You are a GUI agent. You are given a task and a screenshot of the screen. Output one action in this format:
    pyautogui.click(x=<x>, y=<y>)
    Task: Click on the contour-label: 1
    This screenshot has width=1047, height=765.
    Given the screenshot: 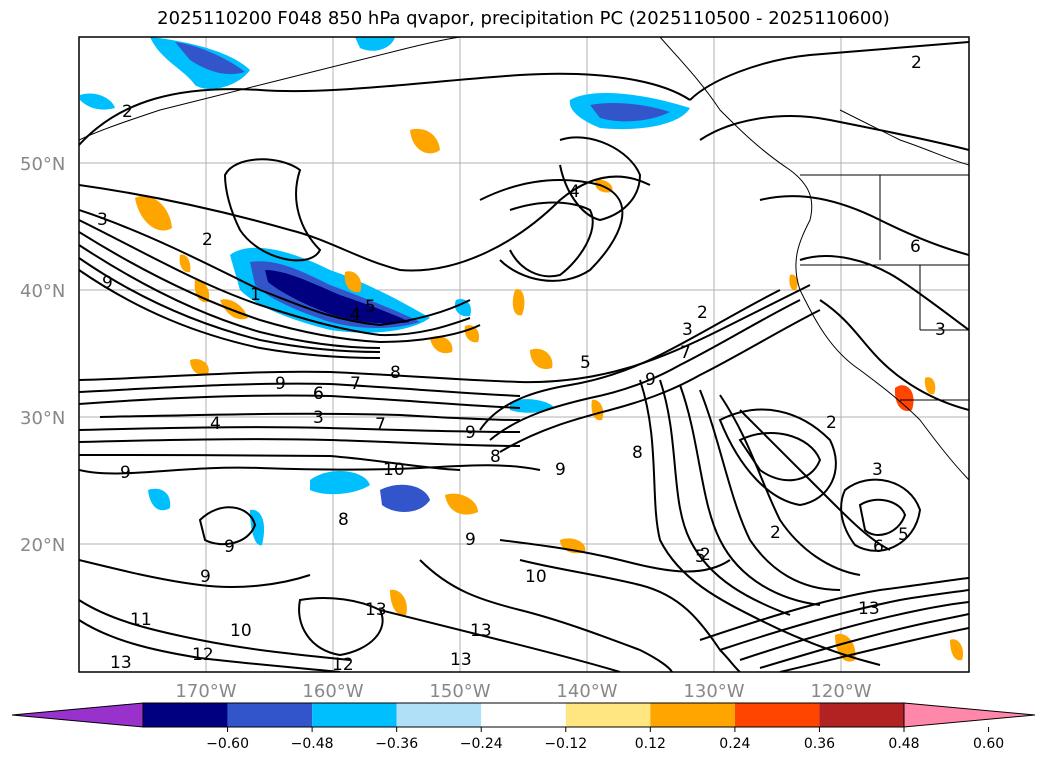 What is the action you would take?
    pyautogui.click(x=255, y=295)
    